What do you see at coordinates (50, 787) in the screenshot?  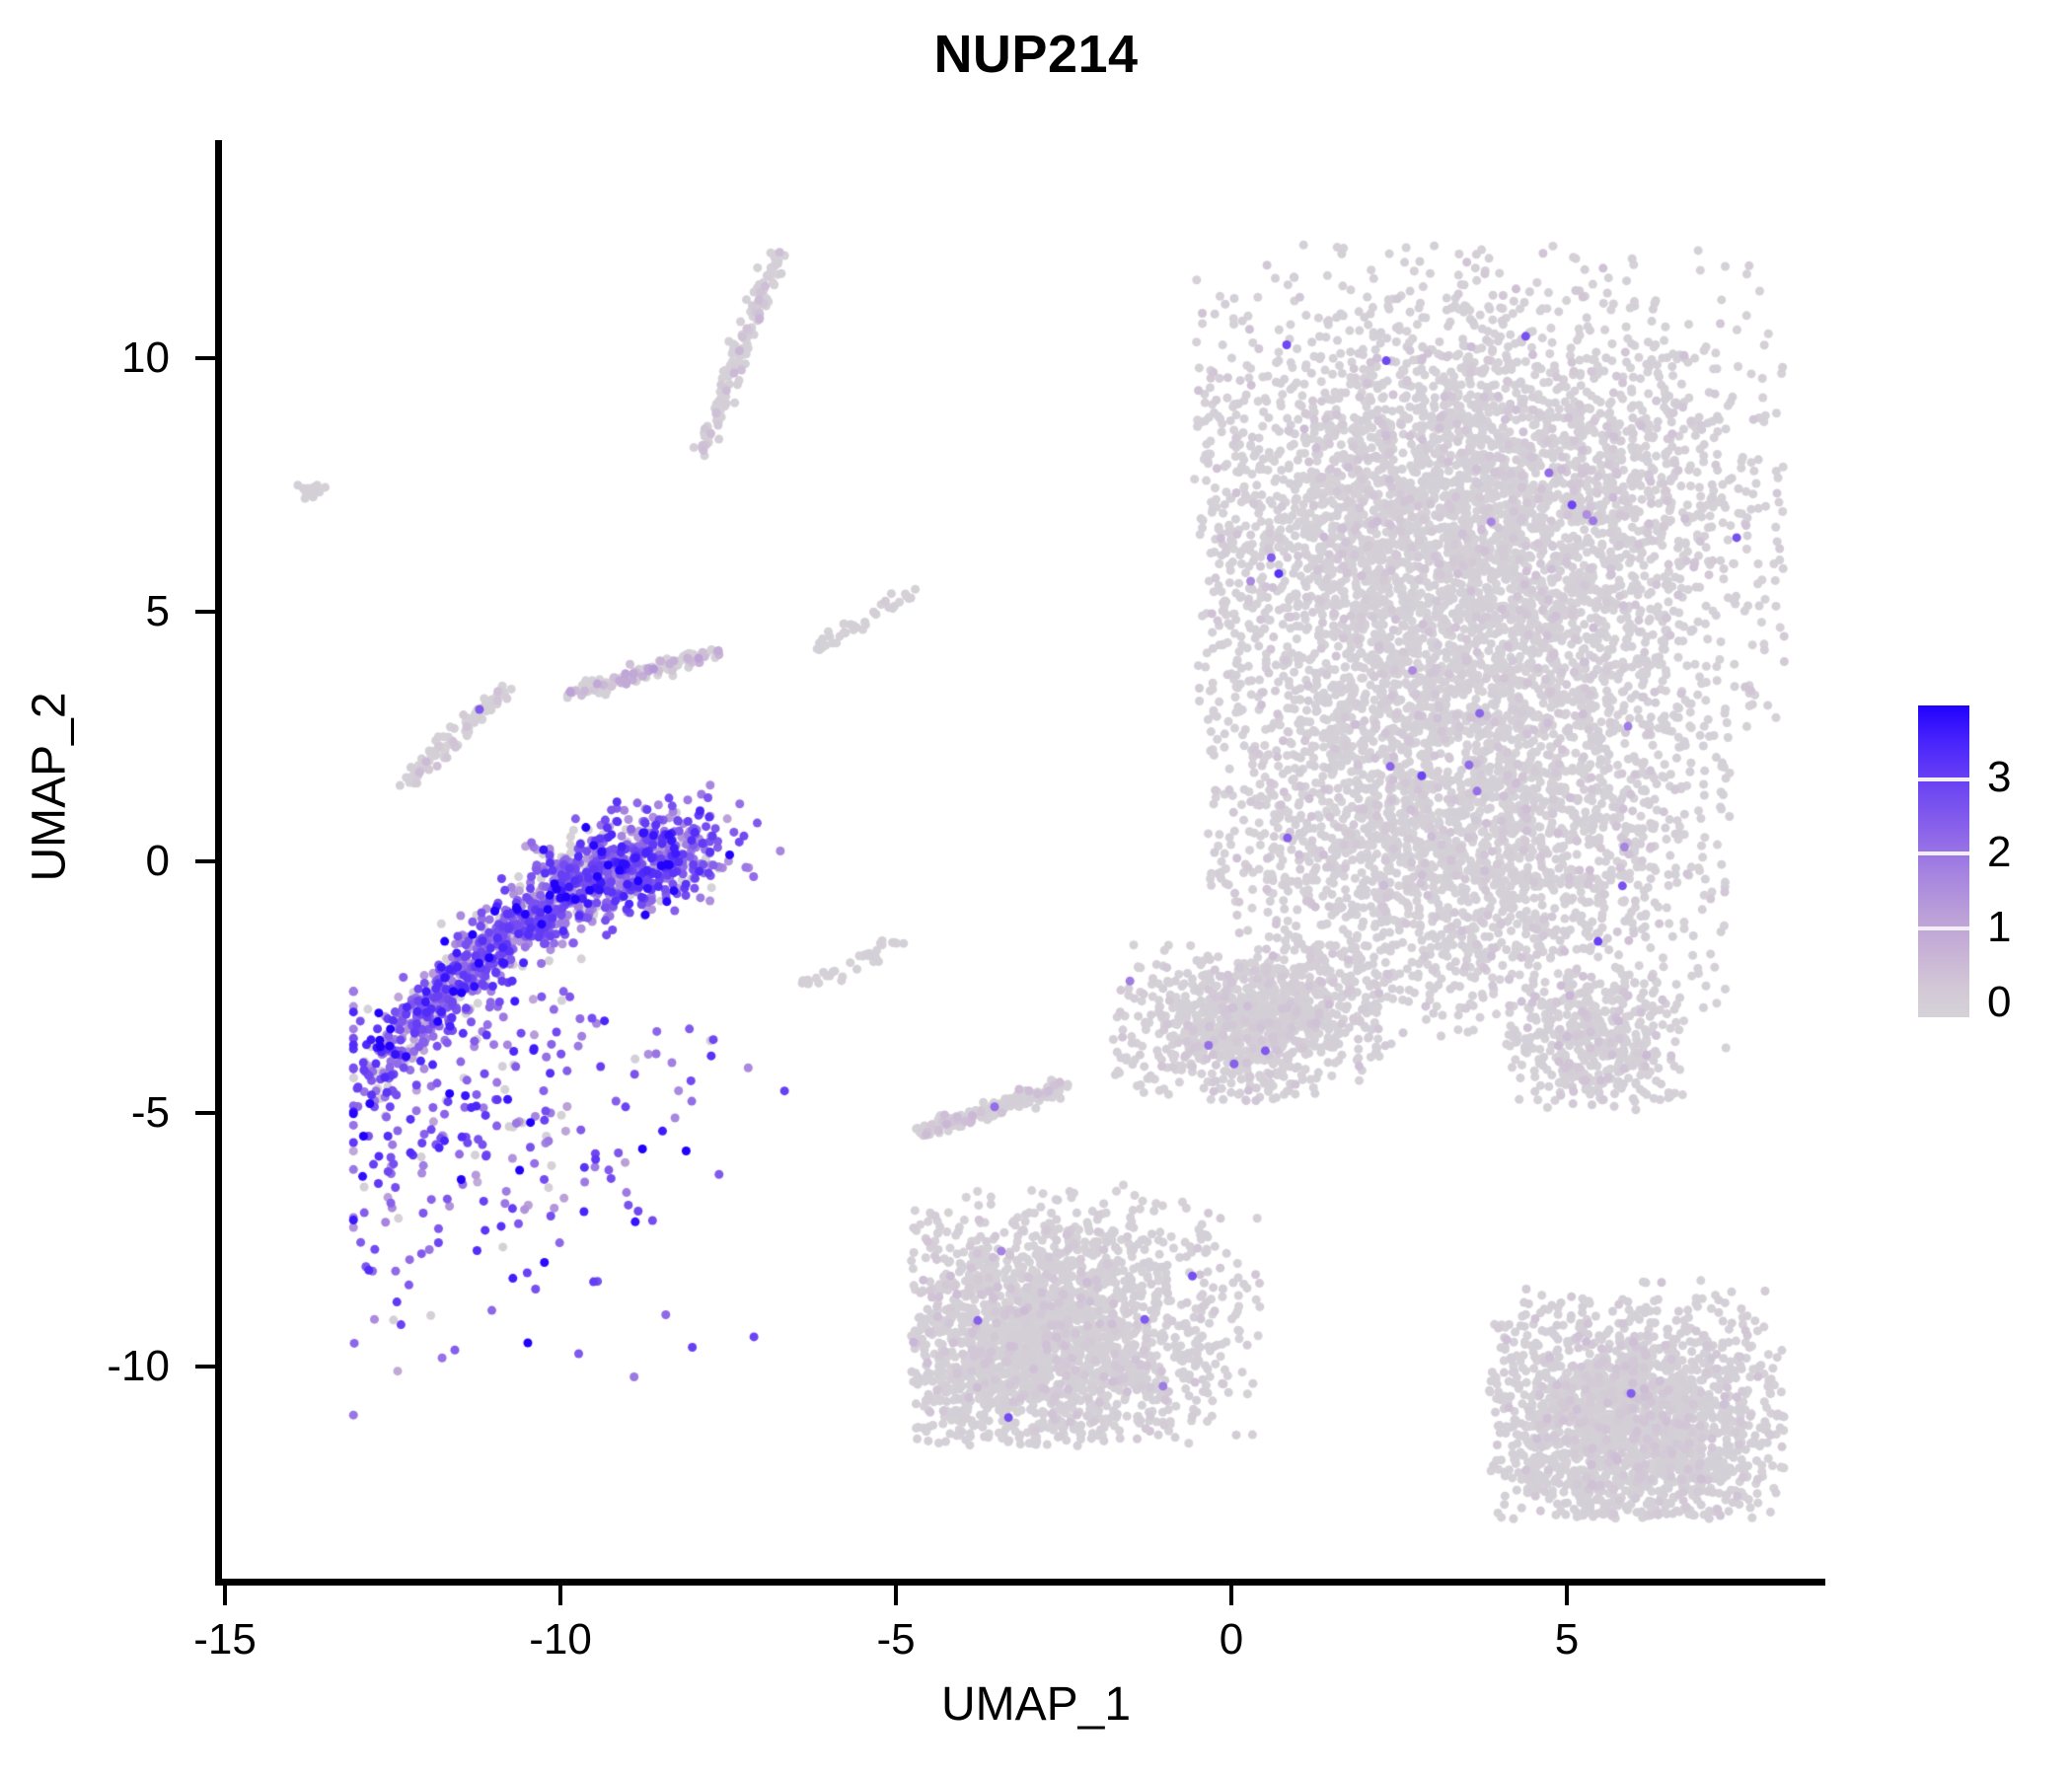 I see `y-axis-title: UMAP_2` at bounding box center [50, 787].